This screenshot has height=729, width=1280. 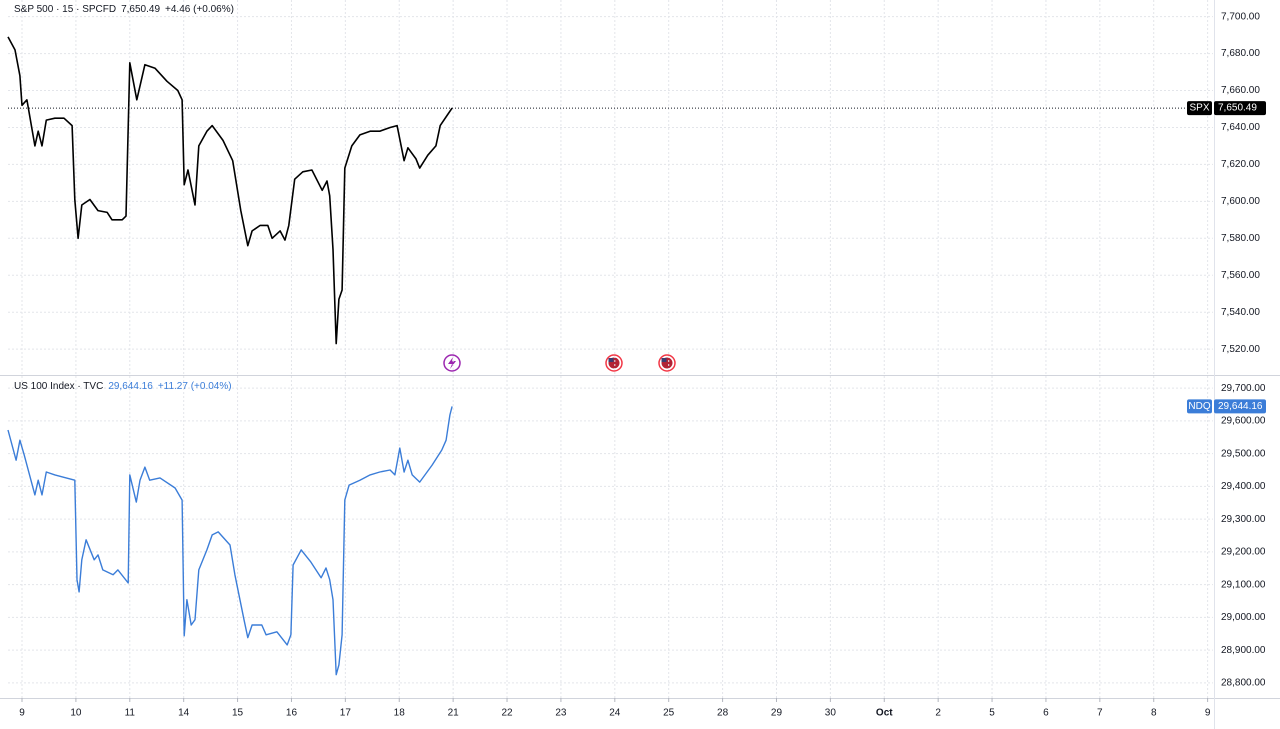 I want to click on y-tick-label: 7,620.00, so click(x=1240, y=164).